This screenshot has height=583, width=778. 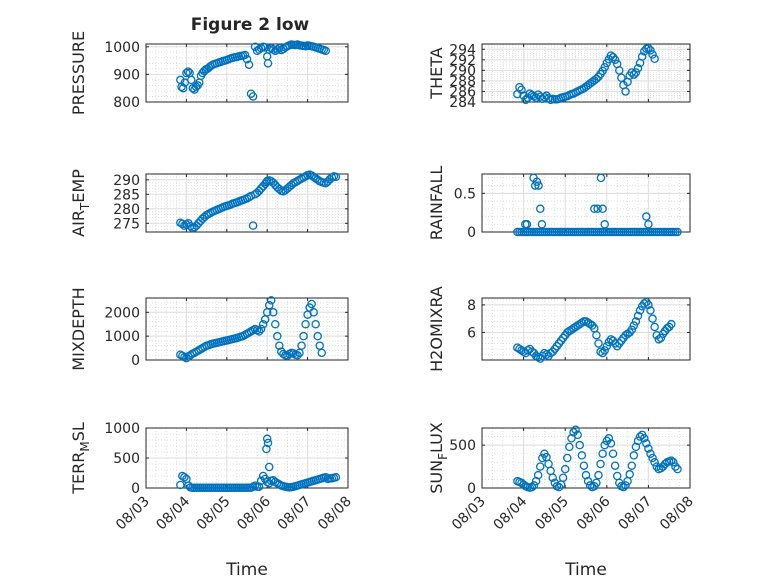 What do you see at coordinates (133, 514) in the screenshot?
I see `x-tick-label: 08/03` at bounding box center [133, 514].